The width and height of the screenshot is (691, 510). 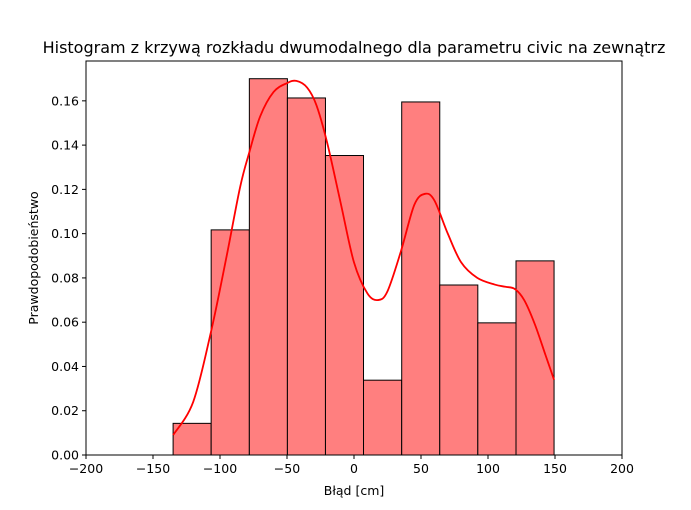 I want to click on y-tick-label: 0.10, so click(x=65, y=233).